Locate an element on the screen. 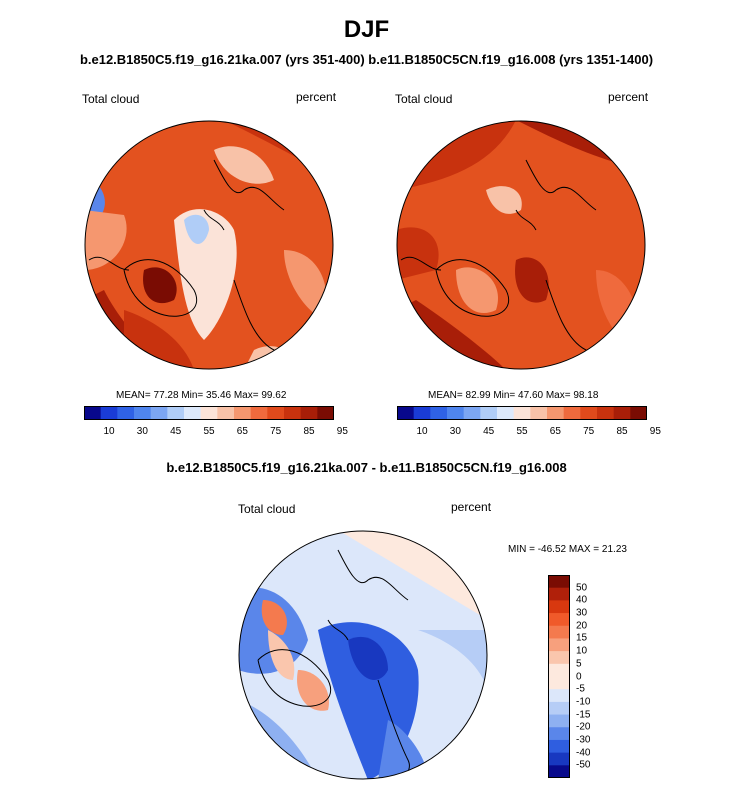 The width and height of the screenshot is (733, 788). colorbar-tick-label: -15 is located at coordinates (583, 715).